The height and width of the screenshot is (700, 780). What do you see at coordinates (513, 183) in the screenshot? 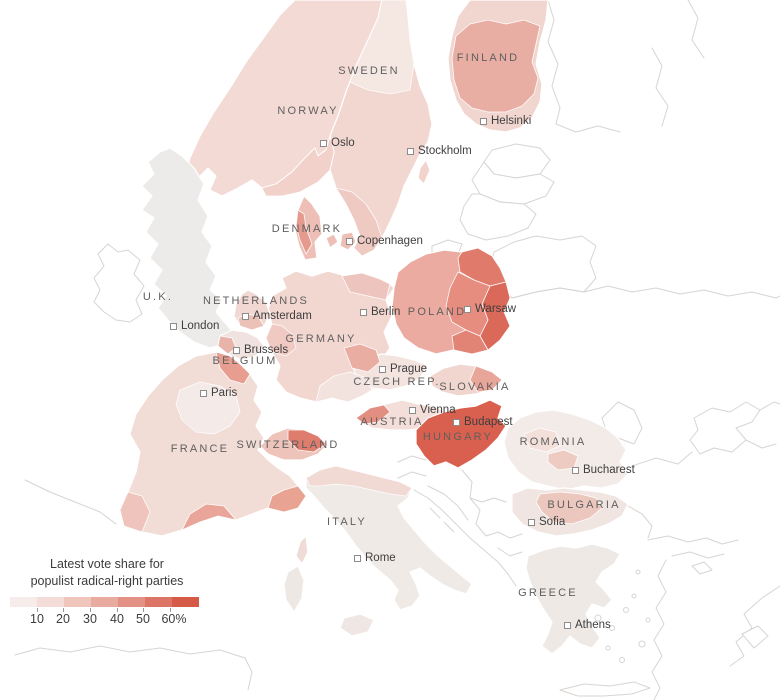
I see `country-outline-latvia` at bounding box center [513, 183].